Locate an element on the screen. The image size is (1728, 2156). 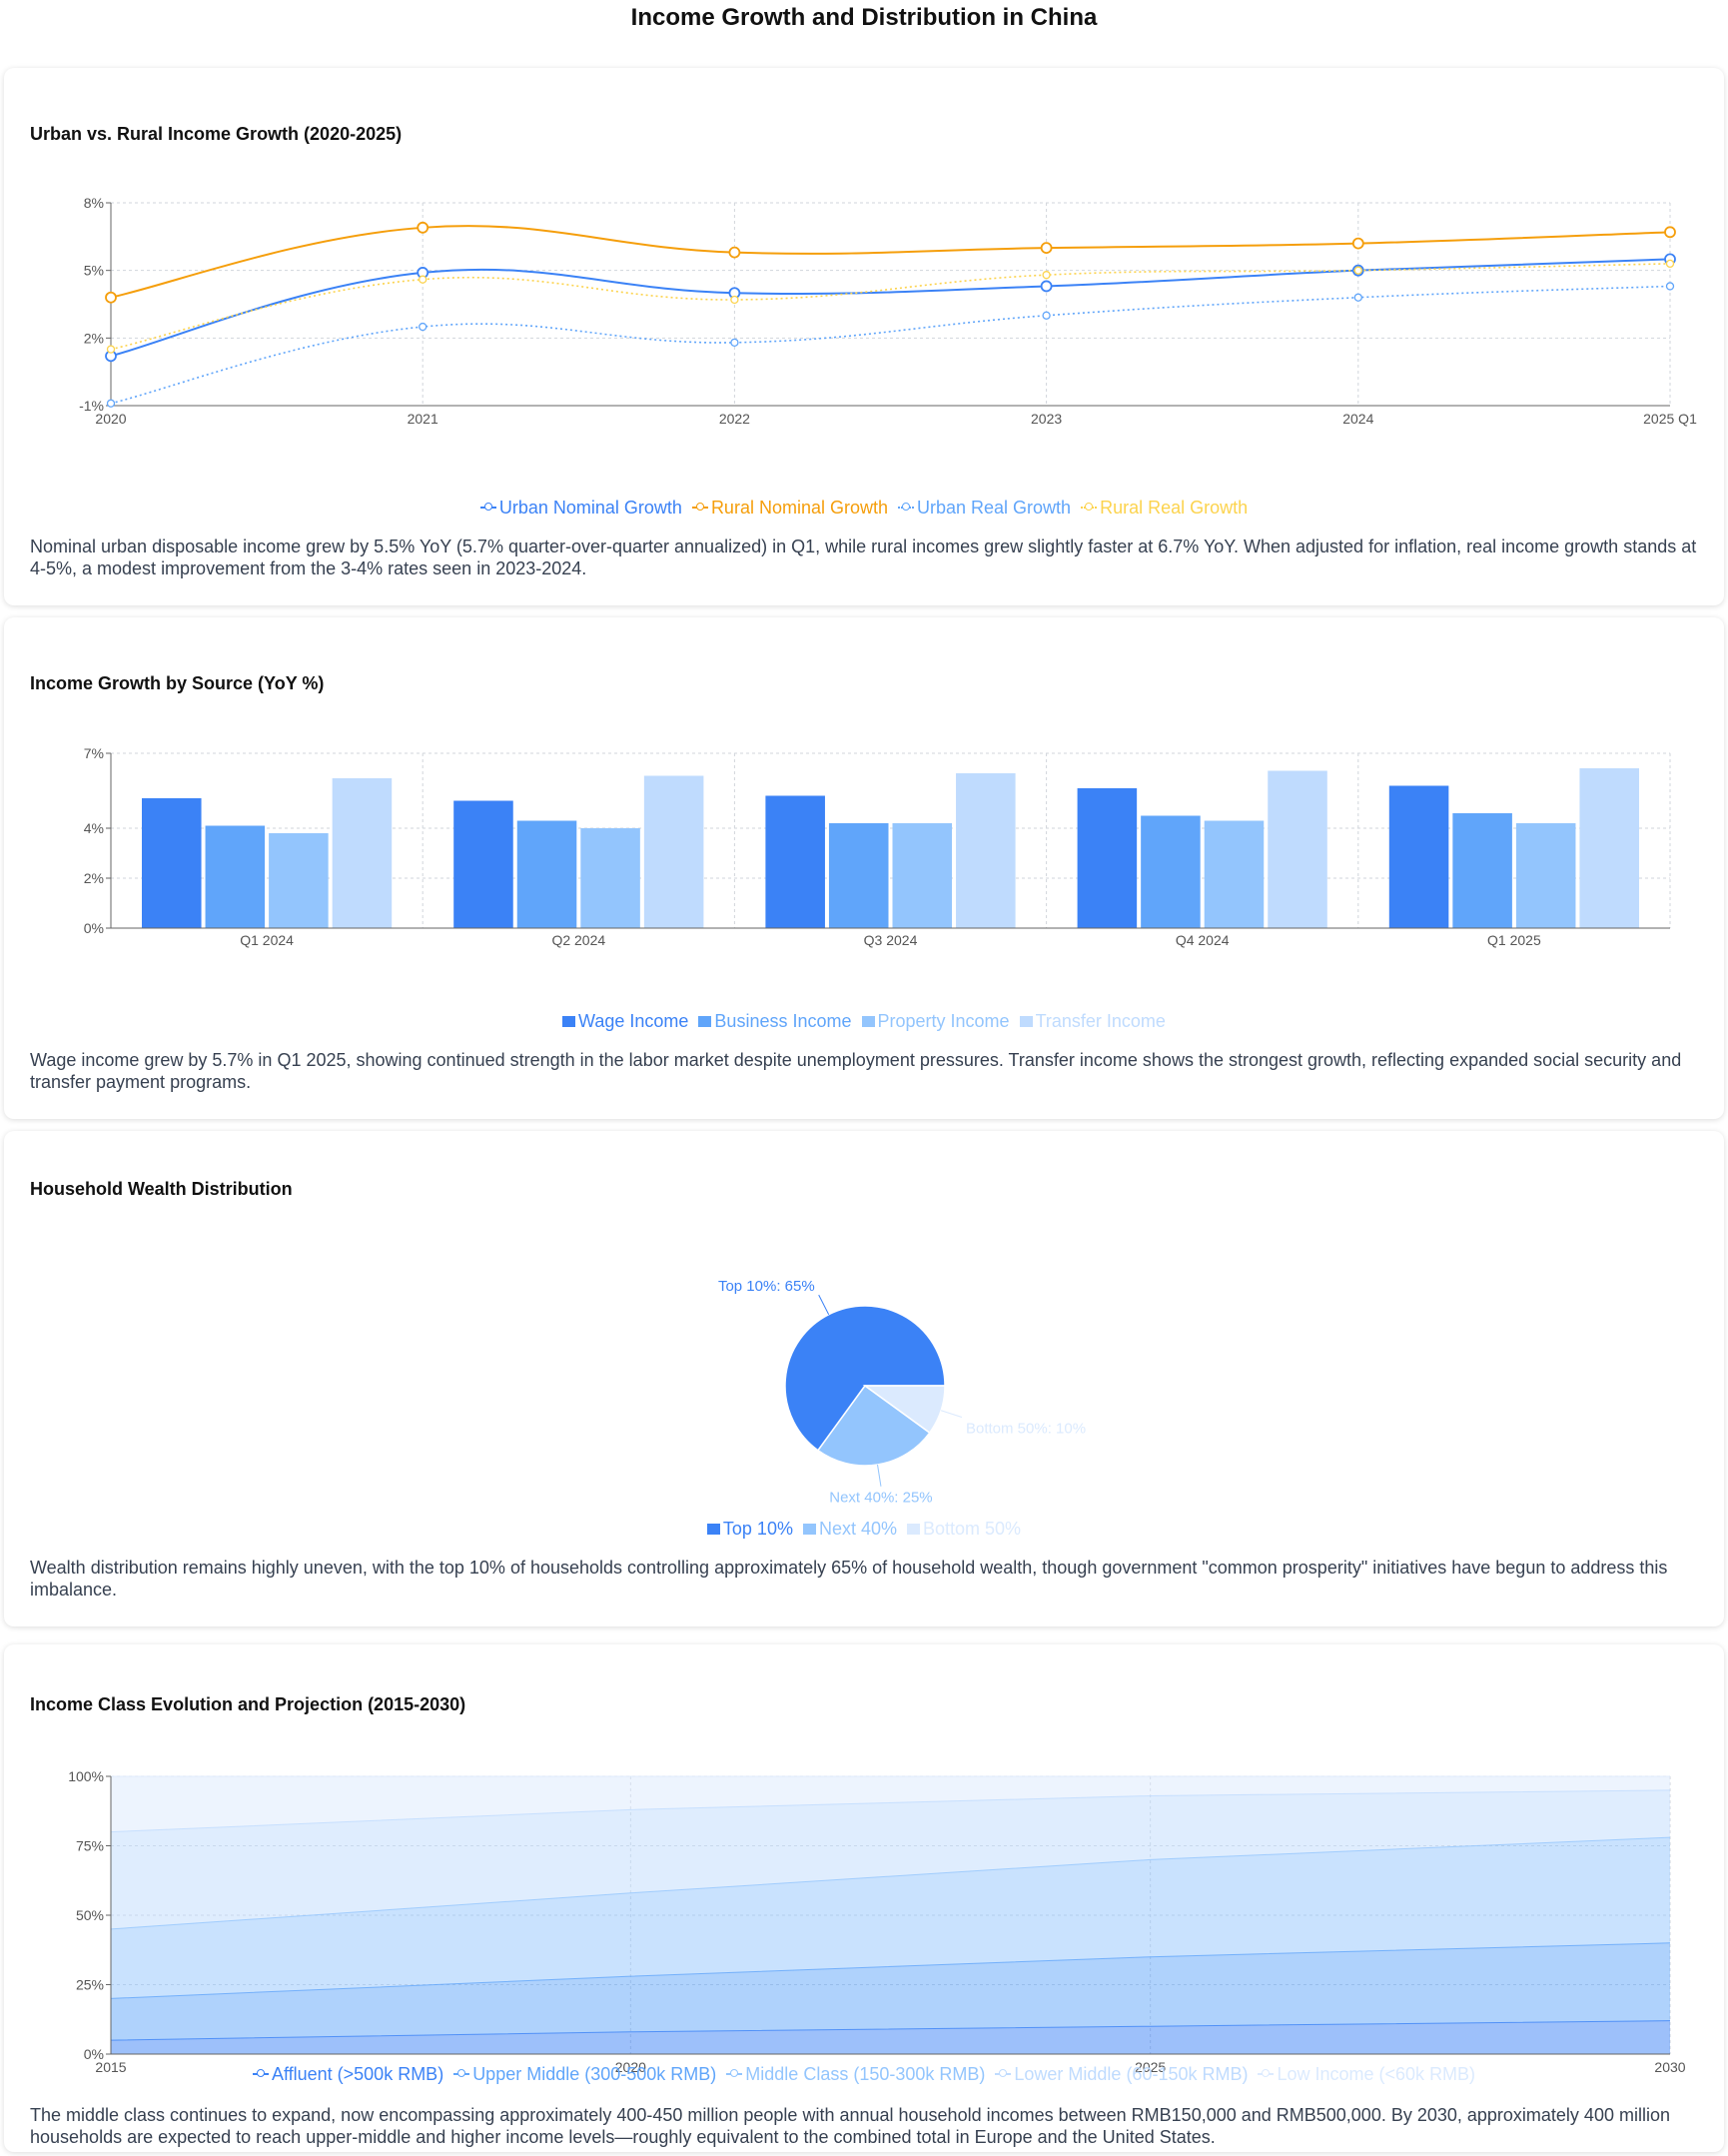
area-middle-class-150-300k-rmb is located at coordinates (890, 1918).